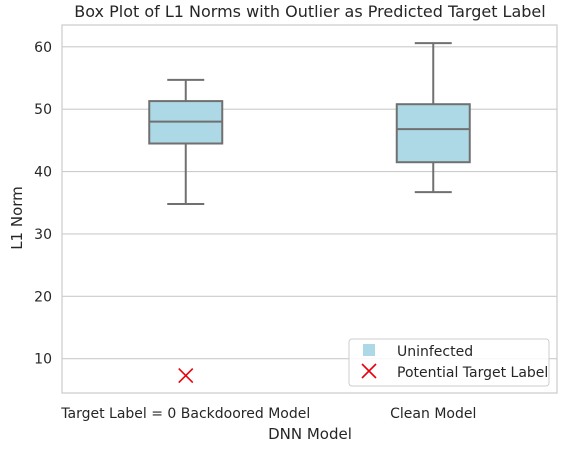 This screenshot has height=450, width=570. I want to click on x-axis-label: DNN Model, so click(310, 434).